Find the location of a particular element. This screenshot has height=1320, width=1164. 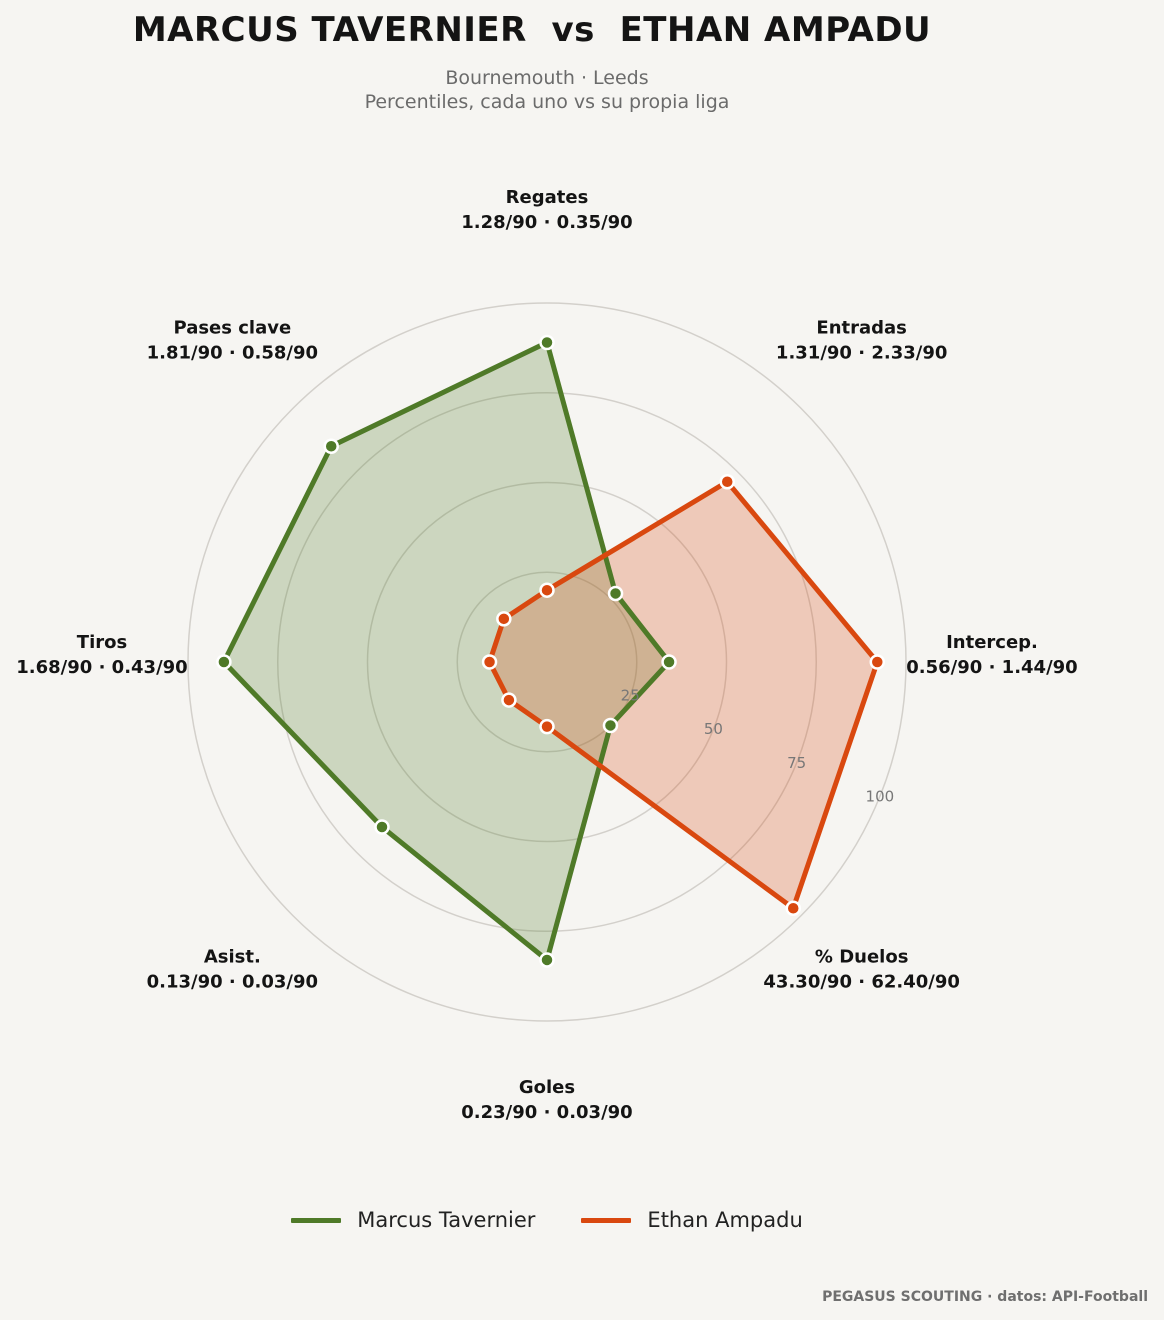

tick-label-75: 75 is located at coordinates (796, 763).